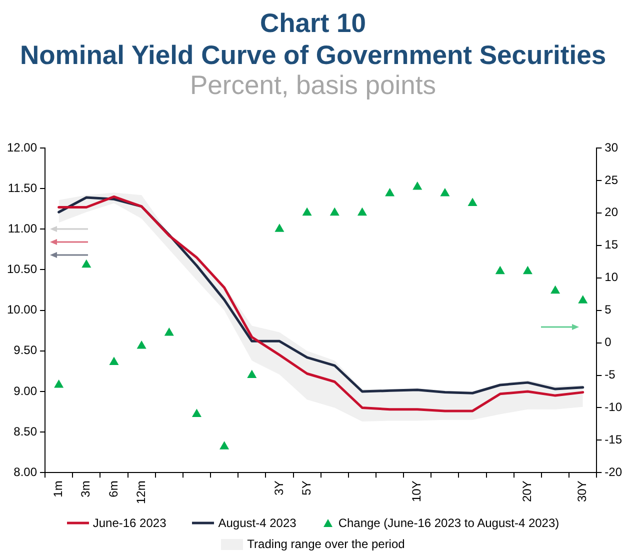  What do you see at coordinates (611, 147) in the screenshot?
I see `y2-tick-label: 30` at bounding box center [611, 147].